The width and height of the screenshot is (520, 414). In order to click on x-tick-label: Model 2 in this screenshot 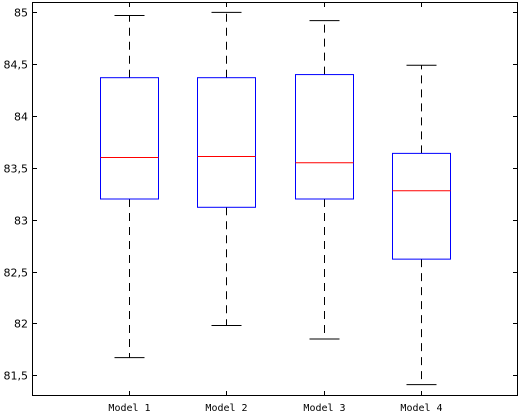, I will do `click(226, 408)`.